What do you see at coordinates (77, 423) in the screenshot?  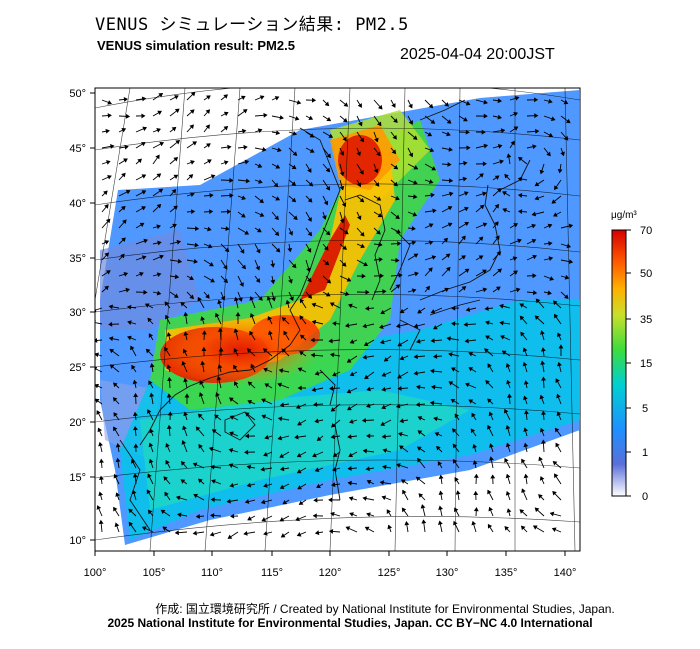 I see `lat-label-20: 20°` at bounding box center [77, 423].